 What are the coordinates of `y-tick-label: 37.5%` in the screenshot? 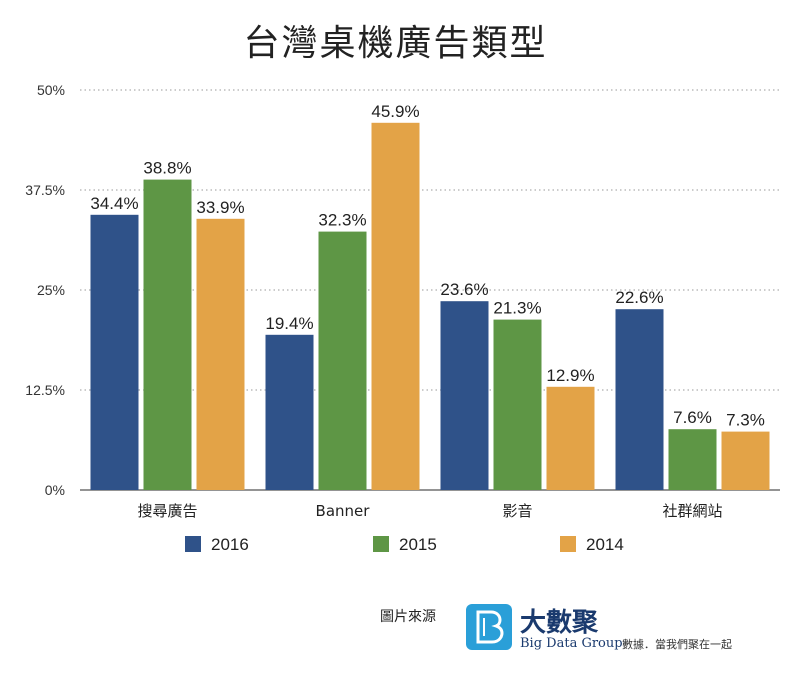 It's located at (45, 190).